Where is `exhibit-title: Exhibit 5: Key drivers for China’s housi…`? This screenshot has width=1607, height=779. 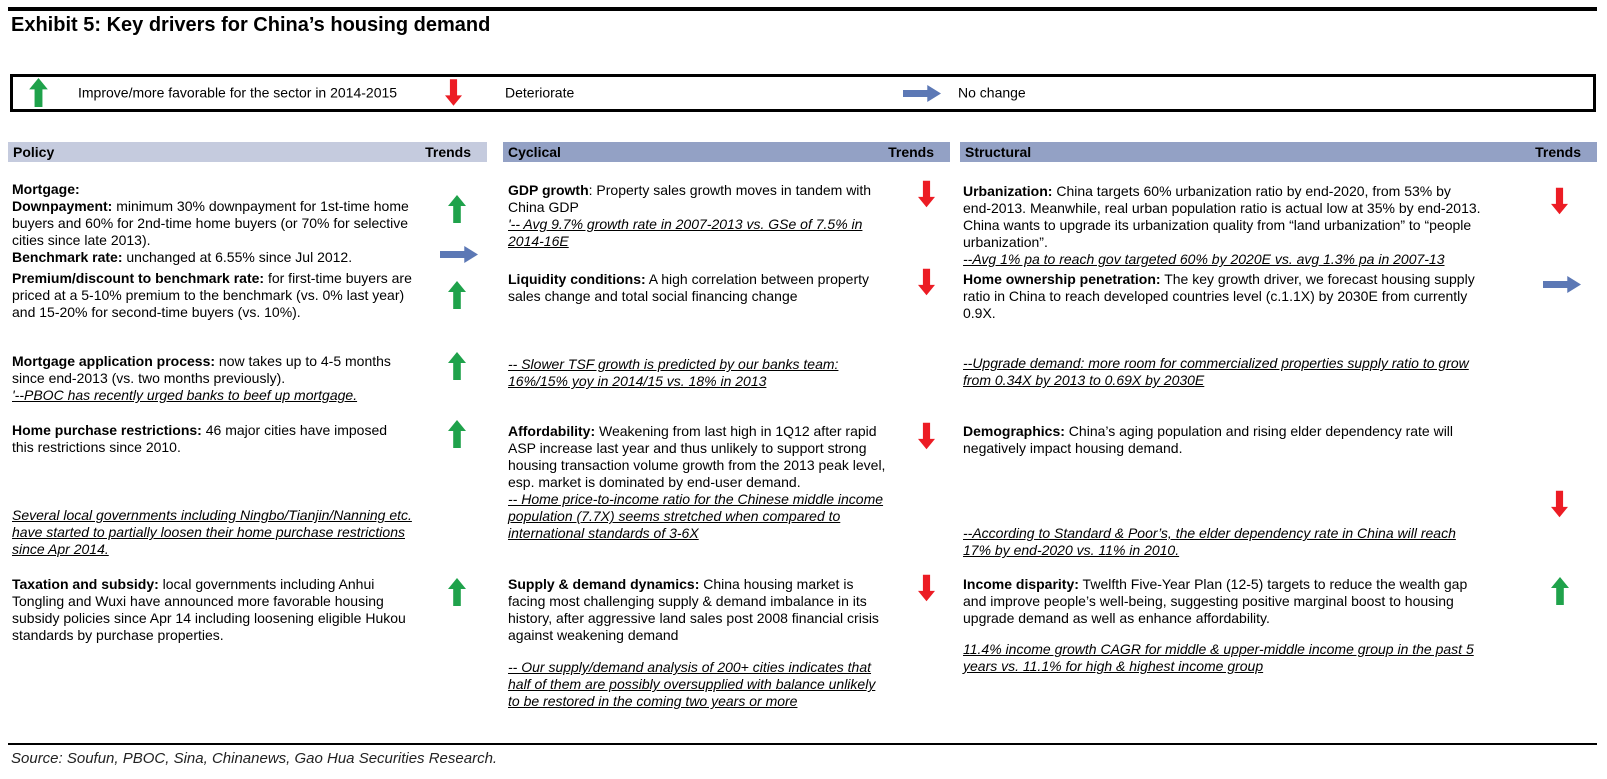 exhibit-title: Exhibit 5: Key drivers for China’s housi… is located at coordinates (251, 25).